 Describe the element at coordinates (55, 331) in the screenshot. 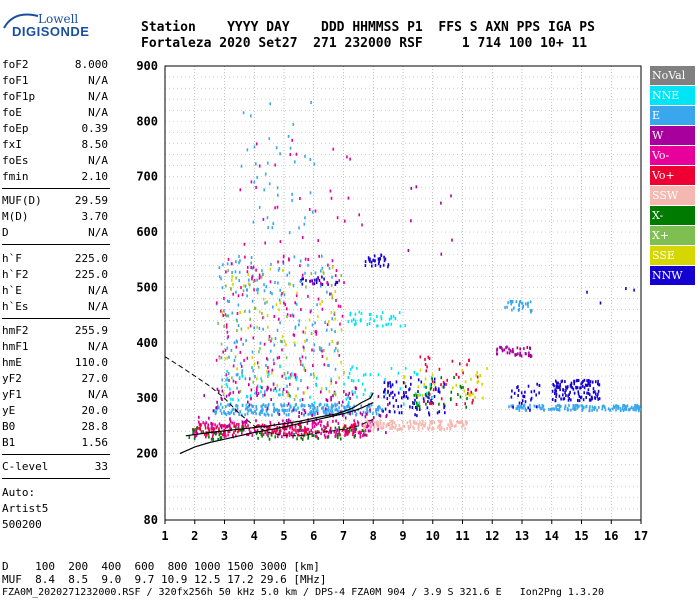

I see `param-row: hmF2 255.9` at that location.